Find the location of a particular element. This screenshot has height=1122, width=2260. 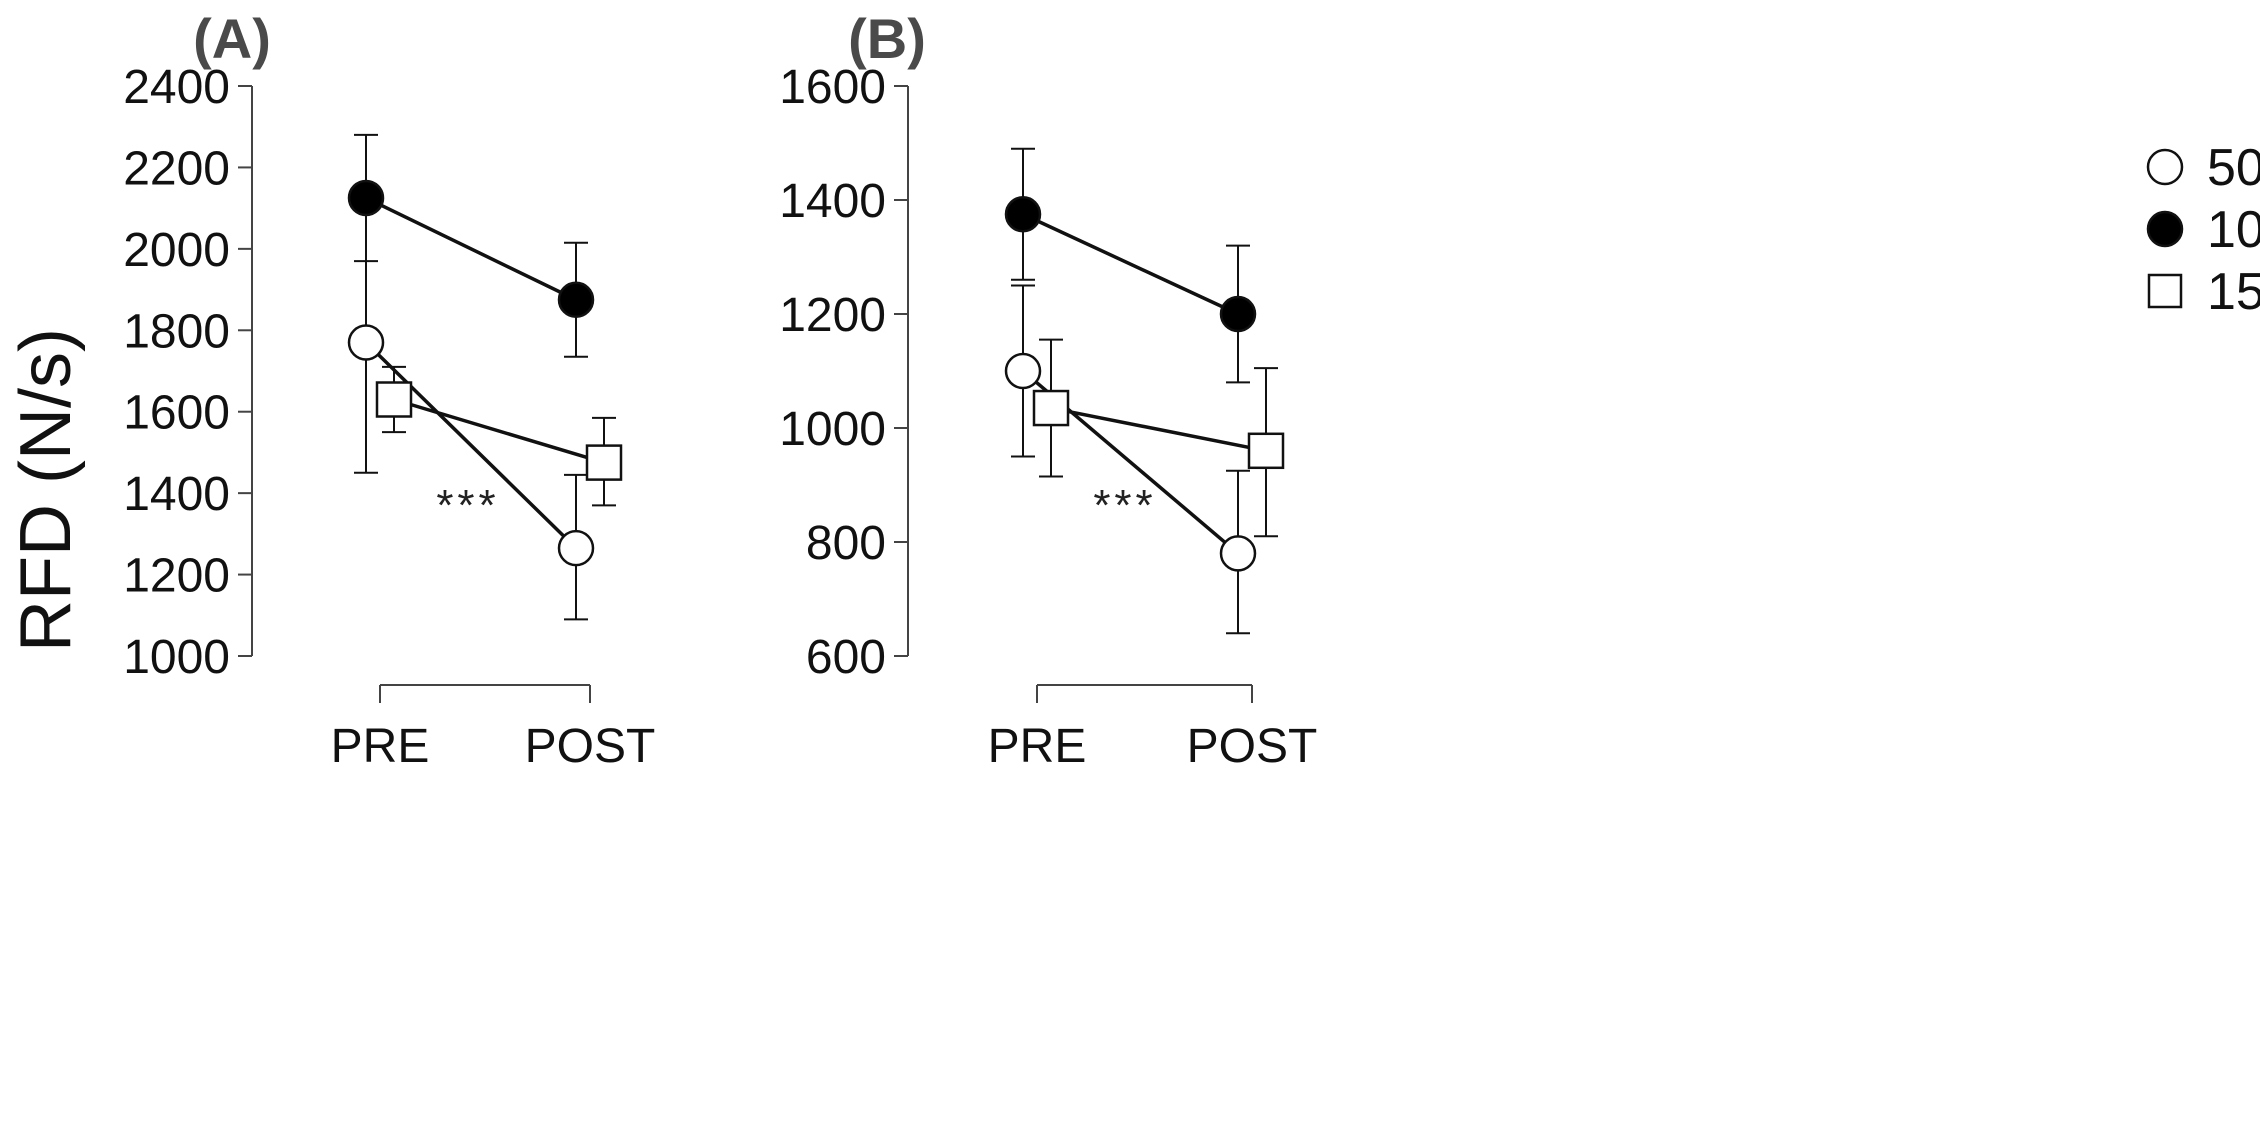

square-open-icon is located at coordinates (2165, 291).